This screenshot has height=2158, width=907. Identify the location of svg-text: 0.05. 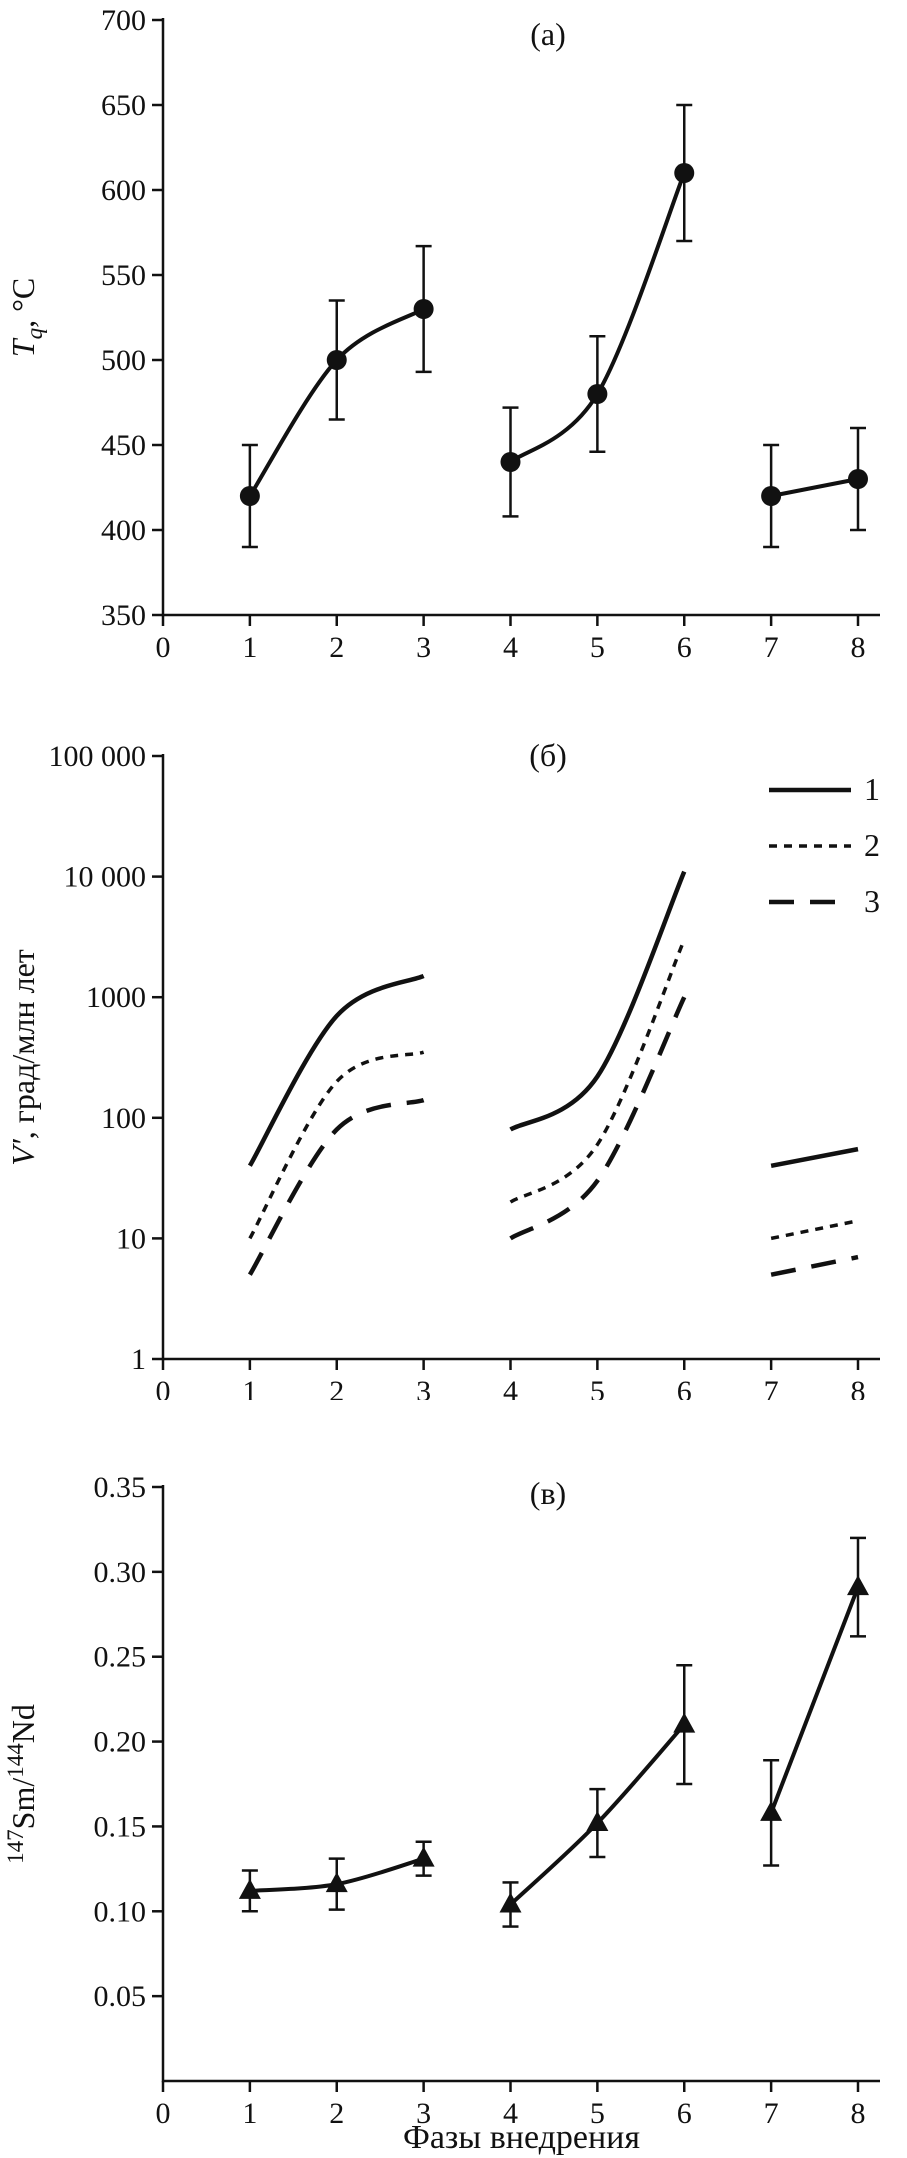
(120, 1996).